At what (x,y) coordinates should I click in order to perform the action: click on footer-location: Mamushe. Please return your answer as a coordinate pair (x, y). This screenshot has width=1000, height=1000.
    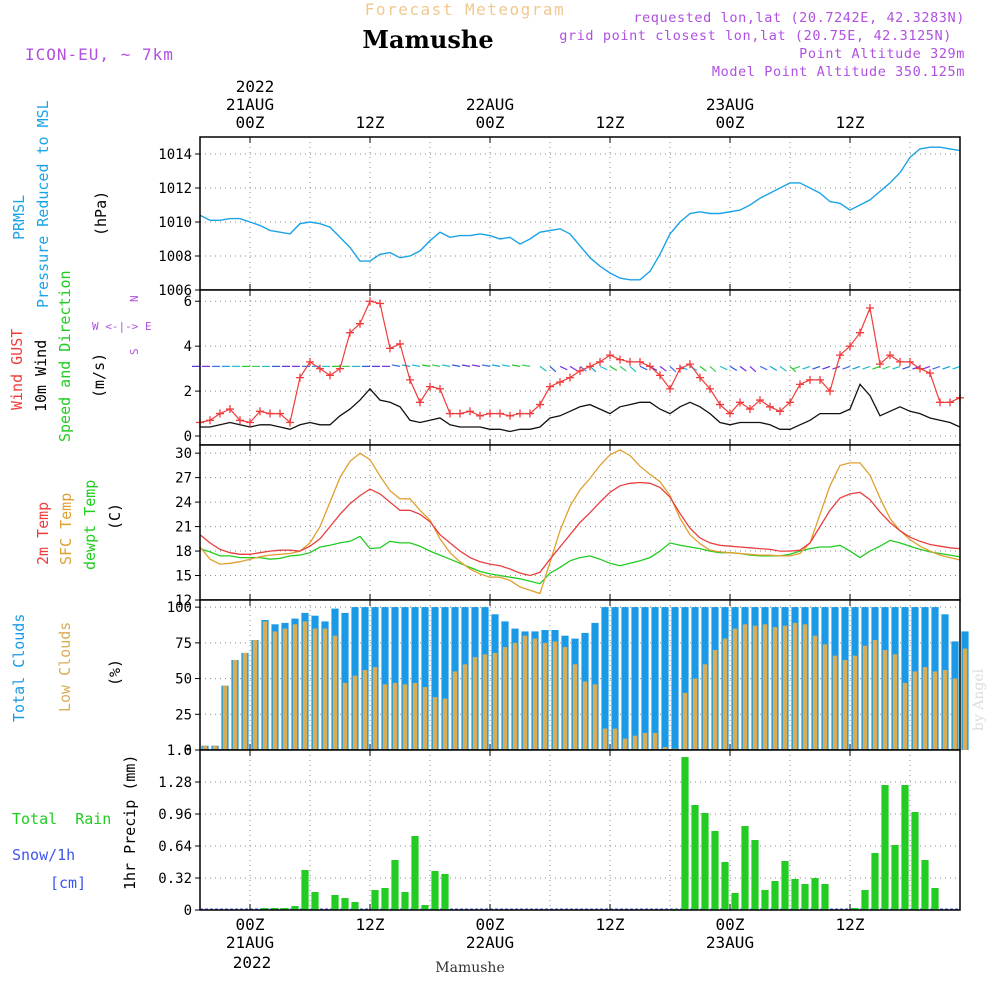
    Looking at the image, I should click on (469, 968).